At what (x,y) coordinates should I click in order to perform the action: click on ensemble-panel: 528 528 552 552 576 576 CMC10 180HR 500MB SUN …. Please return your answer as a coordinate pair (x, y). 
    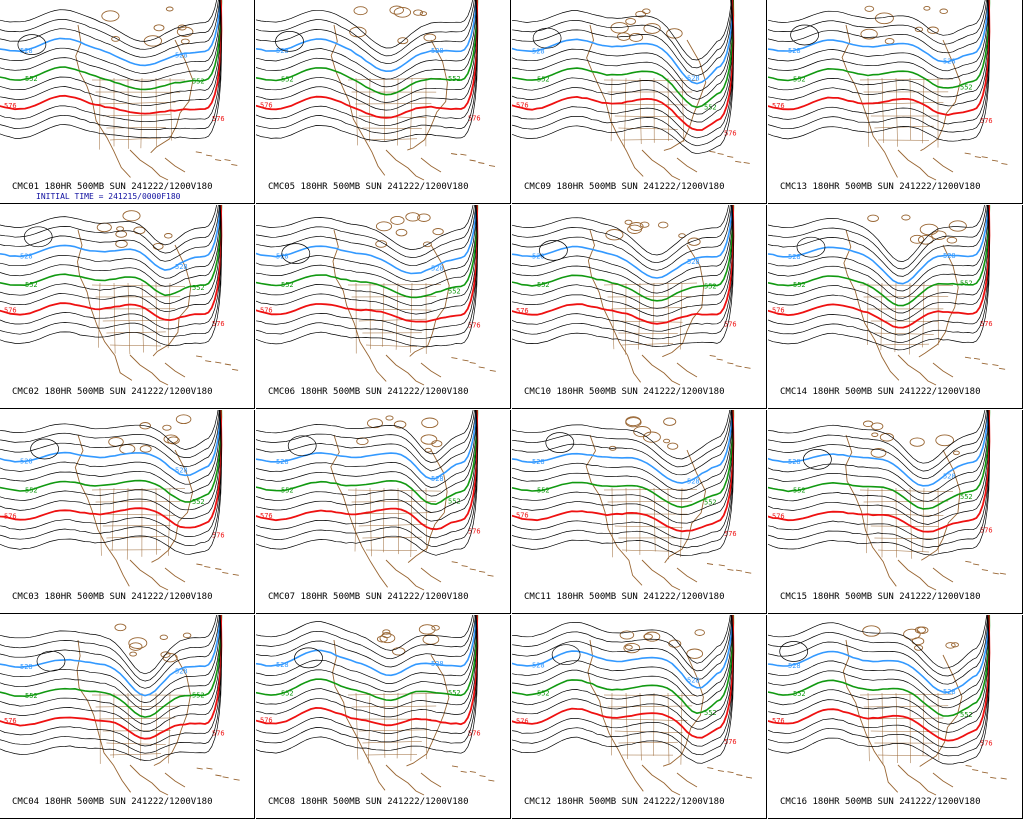
    Looking at the image, I should click on (639, 307).